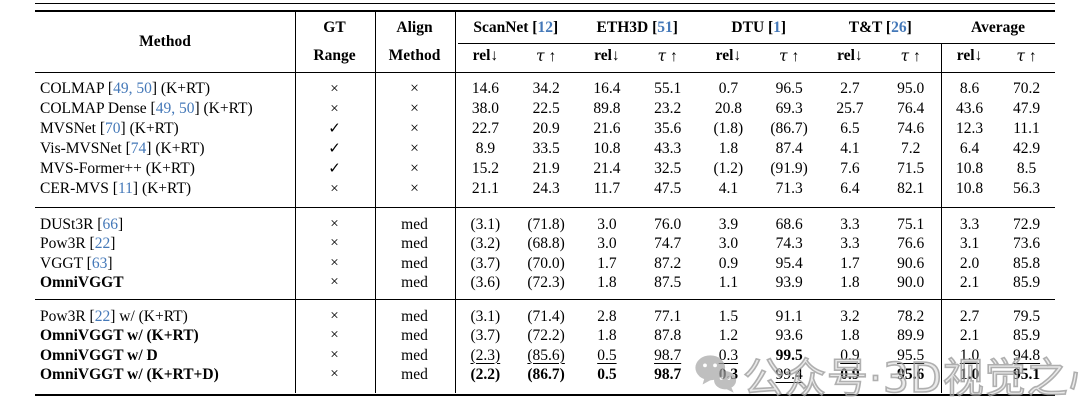 Image resolution: width=1080 pixels, height=412 pixels. What do you see at coordinates (485, 374) in the screenshot?
I see `value-cell: (2.2)` at bounding box center [485, 374].